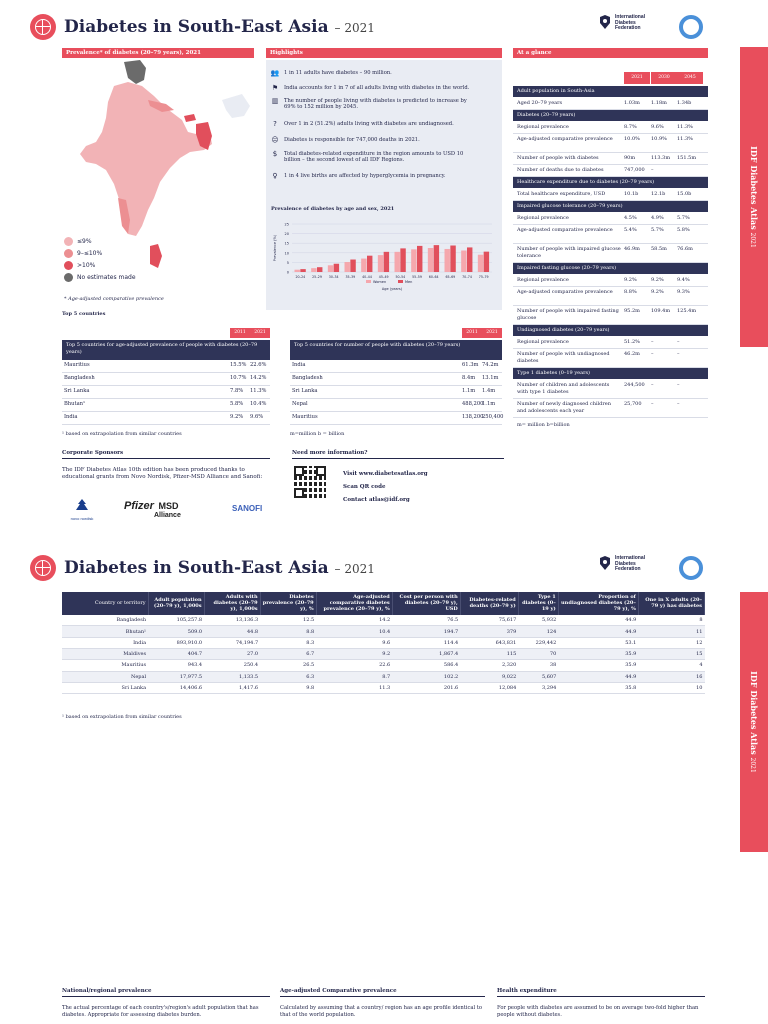  Describe the element at coordinates (630, 127) in the screenshot. I see `glance-value: 8.7%` at that location.